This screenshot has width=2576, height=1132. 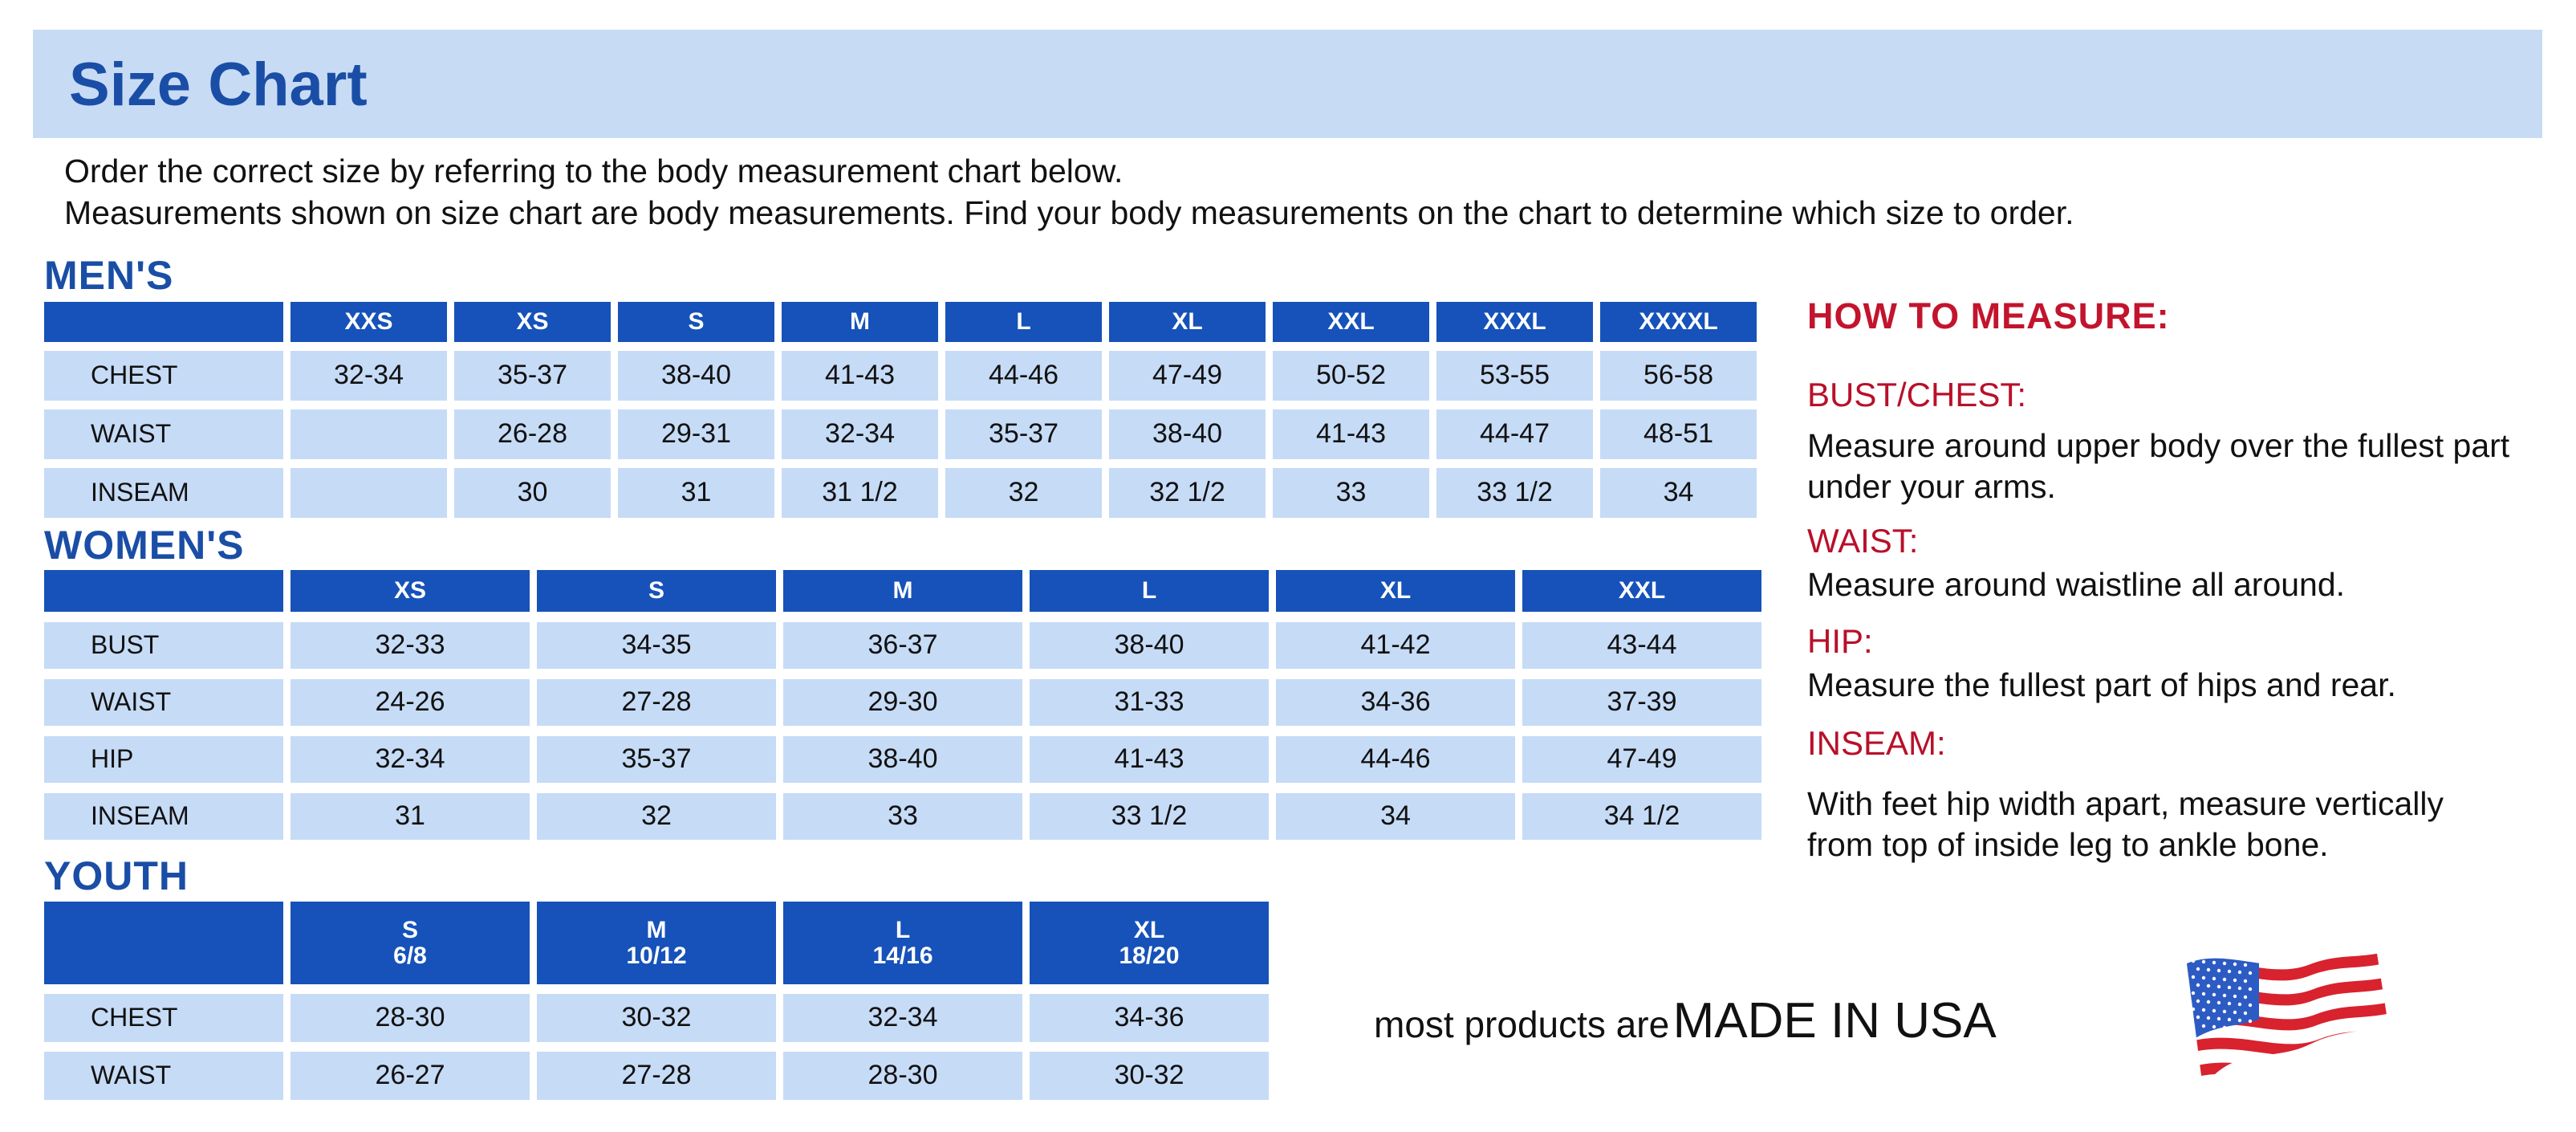 I want to click on measurement-value: 28-30, so click(x=410, y=1018).